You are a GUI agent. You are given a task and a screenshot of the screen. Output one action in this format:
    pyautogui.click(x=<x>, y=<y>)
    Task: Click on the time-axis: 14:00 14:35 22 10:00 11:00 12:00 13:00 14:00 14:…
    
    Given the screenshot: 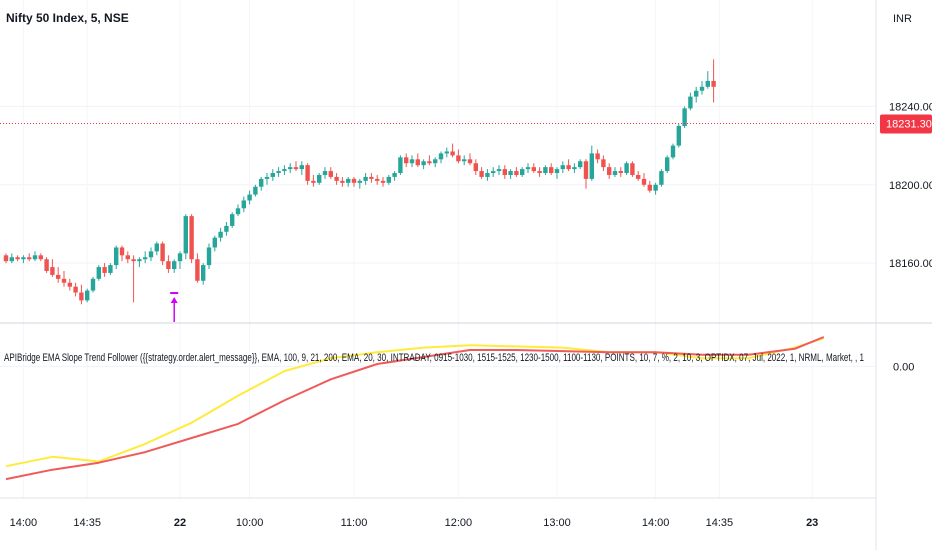 What is the action you would take?
    pyautogui.click(x=414, y=523)
    